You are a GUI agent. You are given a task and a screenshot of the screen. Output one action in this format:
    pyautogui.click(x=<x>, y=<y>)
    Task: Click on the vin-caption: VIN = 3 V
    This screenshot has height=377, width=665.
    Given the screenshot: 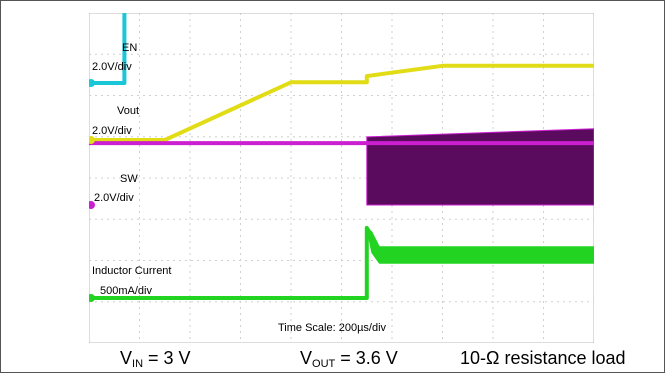 What is the action you would take?
    pyautogui.click(x=155, y=358)
    